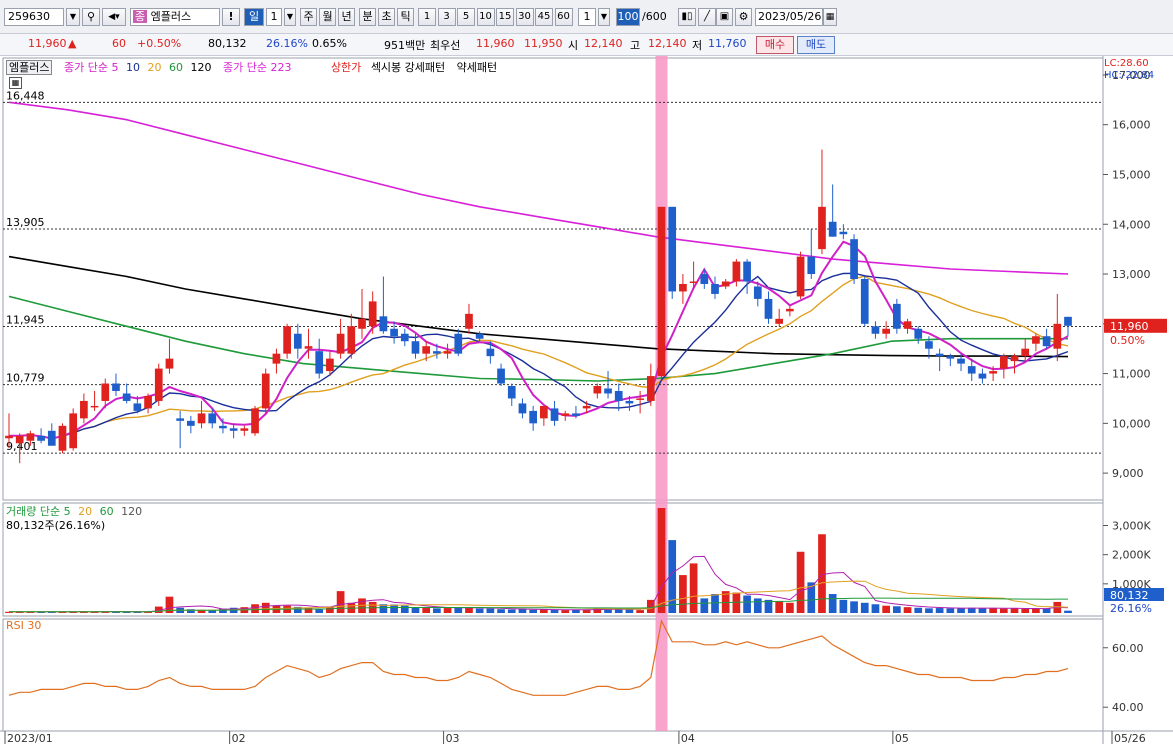  I want to click on period-month-button: 월, so click(327, 17).